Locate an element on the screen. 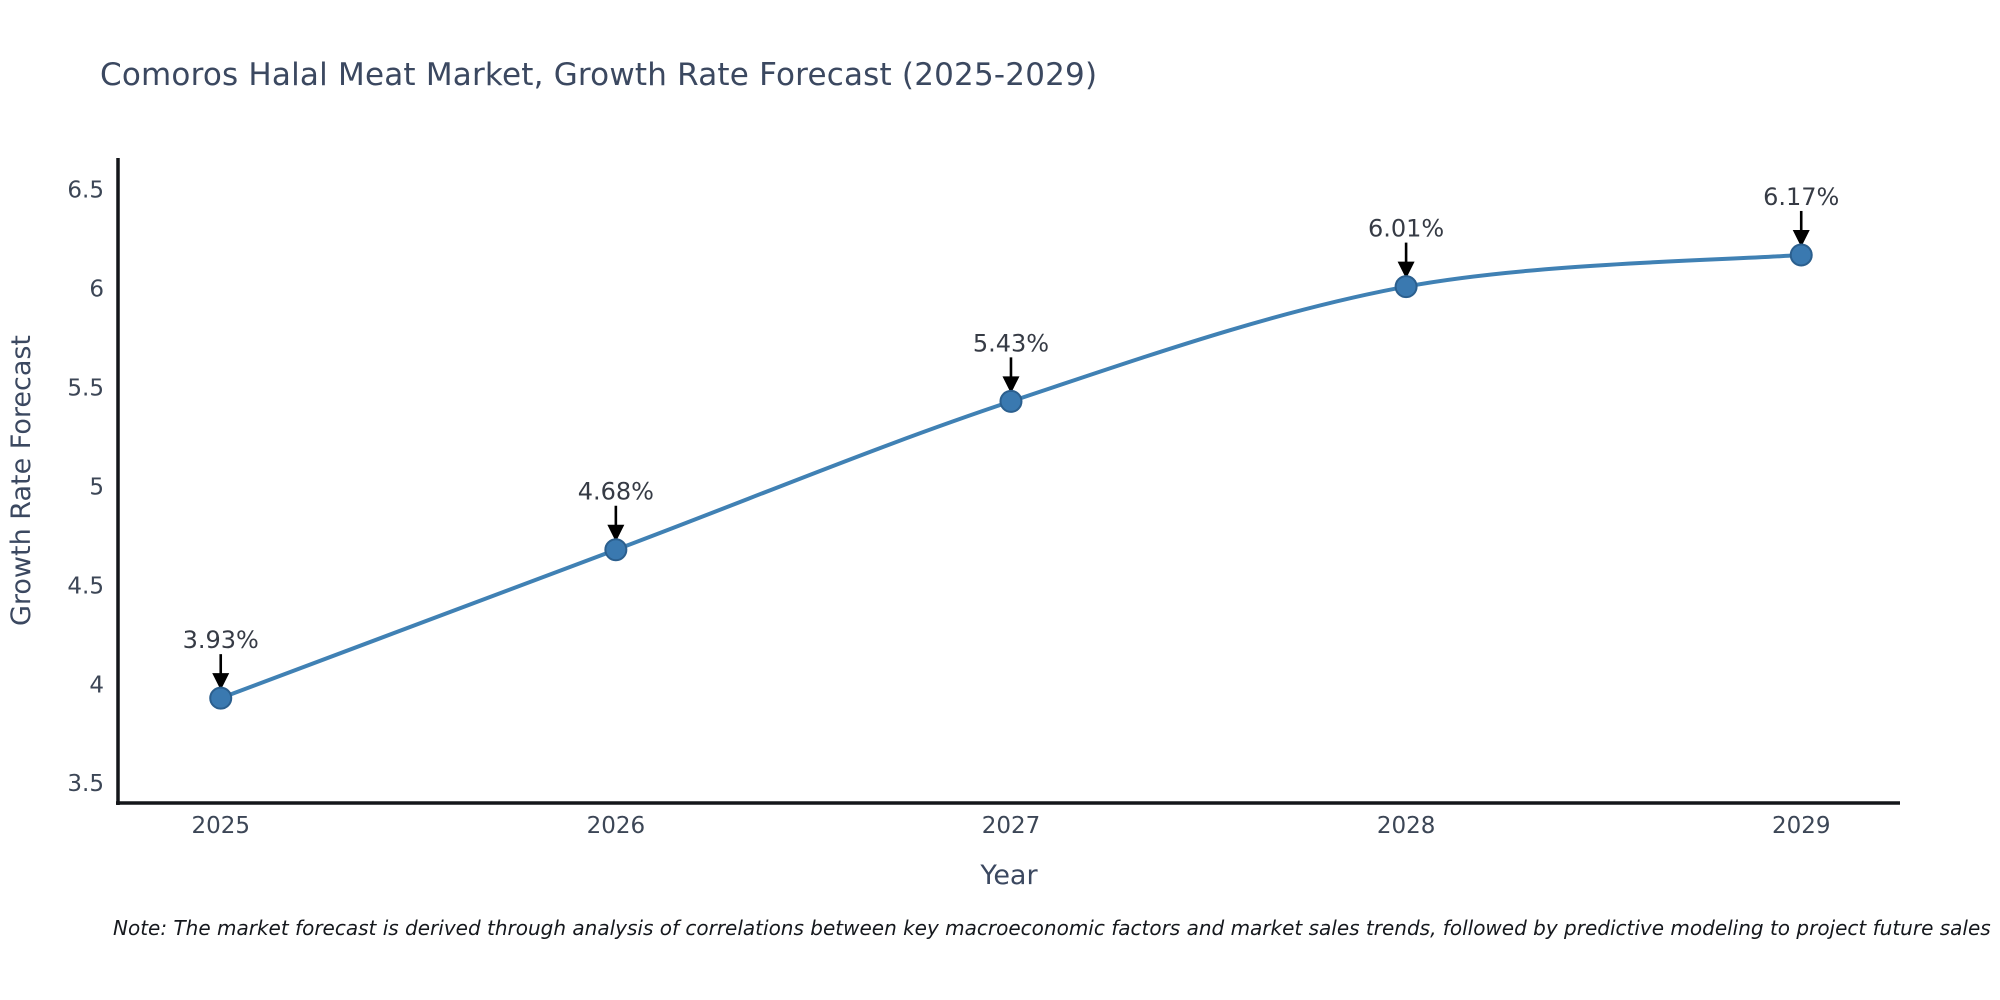  x-axis-title: Year is located at coordinates (1008, 875).